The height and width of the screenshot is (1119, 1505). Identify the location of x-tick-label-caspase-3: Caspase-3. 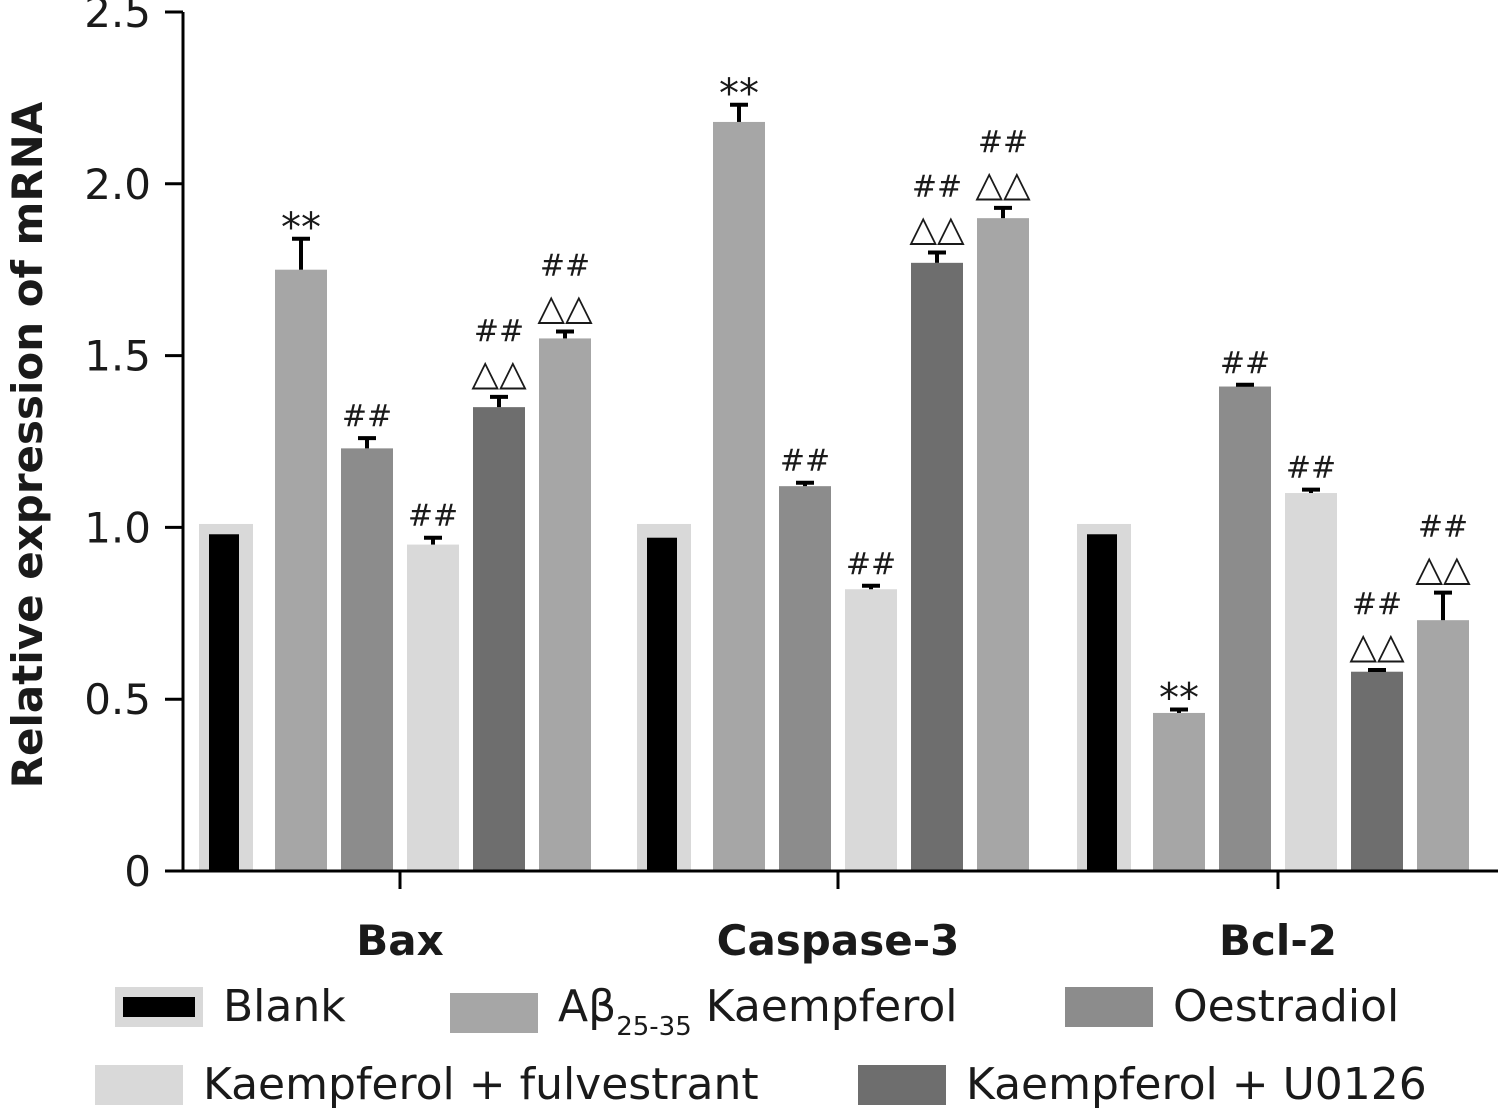
(838, 940).